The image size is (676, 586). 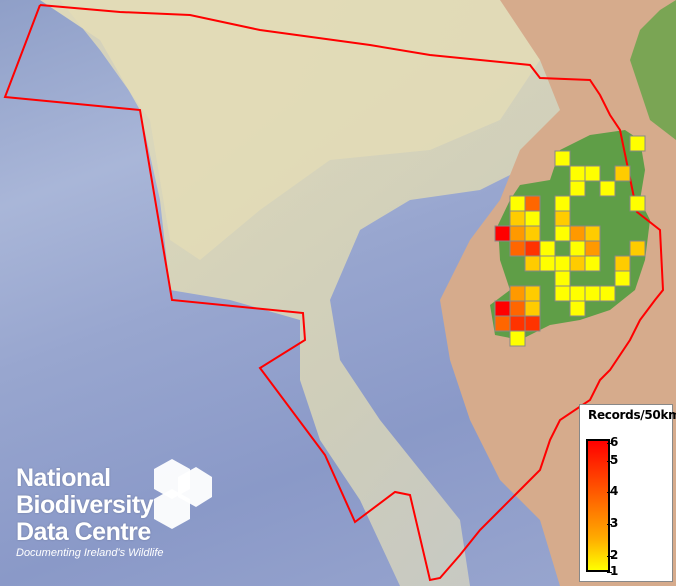 I want to click on legend-color-ramp, so click(x=598, y=505).